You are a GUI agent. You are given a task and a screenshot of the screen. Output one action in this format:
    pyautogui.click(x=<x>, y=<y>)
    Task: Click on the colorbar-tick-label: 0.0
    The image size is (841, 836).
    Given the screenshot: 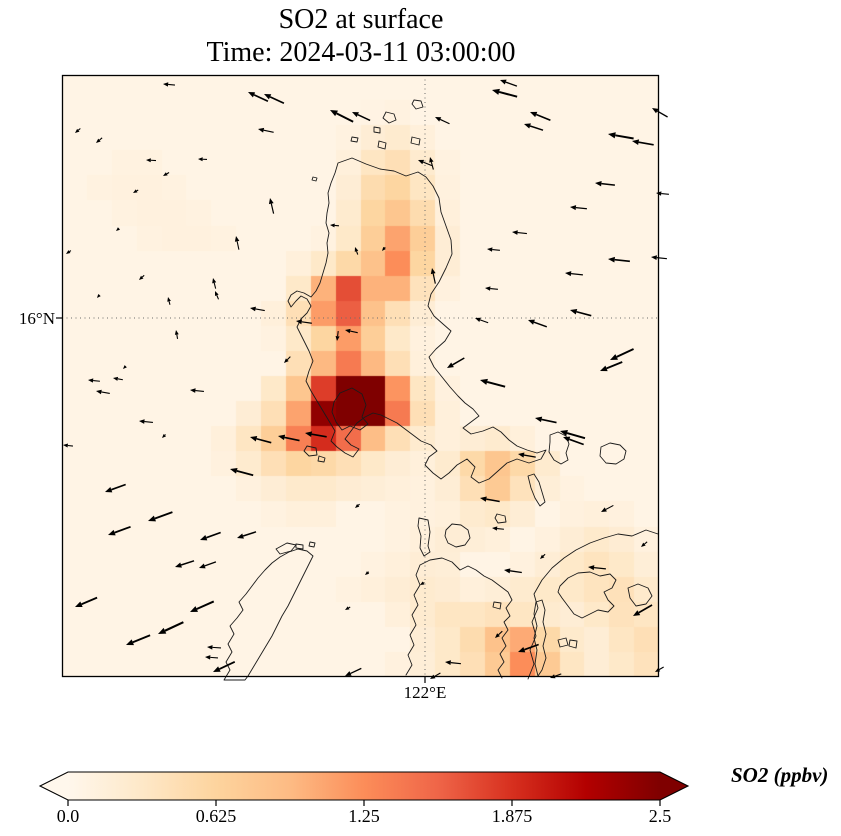 What is the action you would take?
    pyautogui.click(x=68, y=816)
    